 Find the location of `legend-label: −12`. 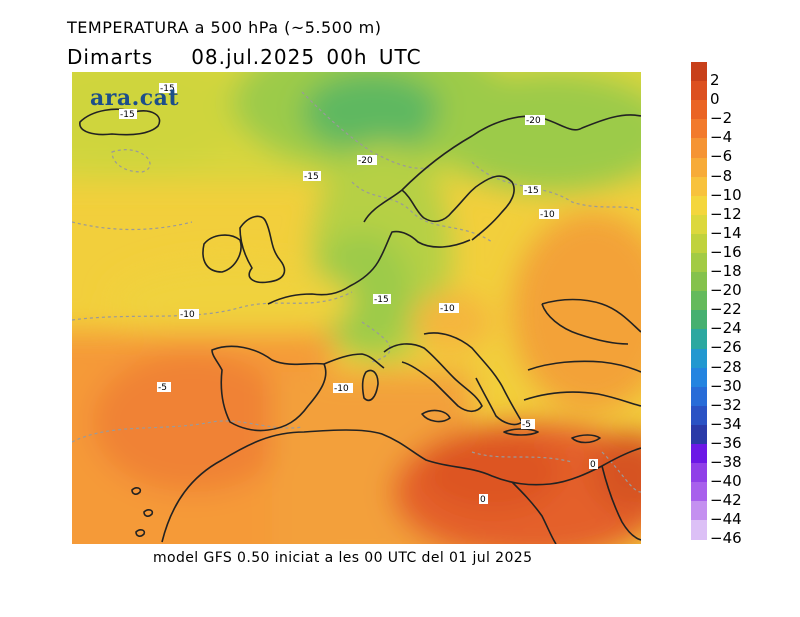

legend-label: −12 is located at coordinates (726, 213).